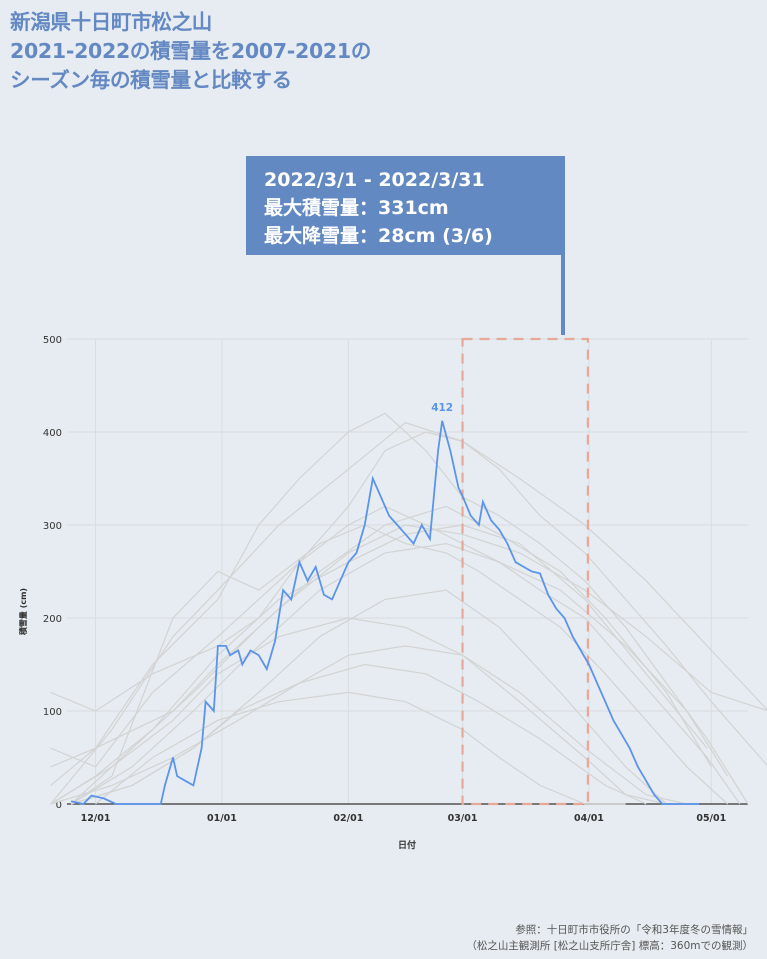 The width and height of the screenshot is (767, 959). Describe the element at coordinates (563, 295) in the screenshot. I see `callout-connector` at that location.